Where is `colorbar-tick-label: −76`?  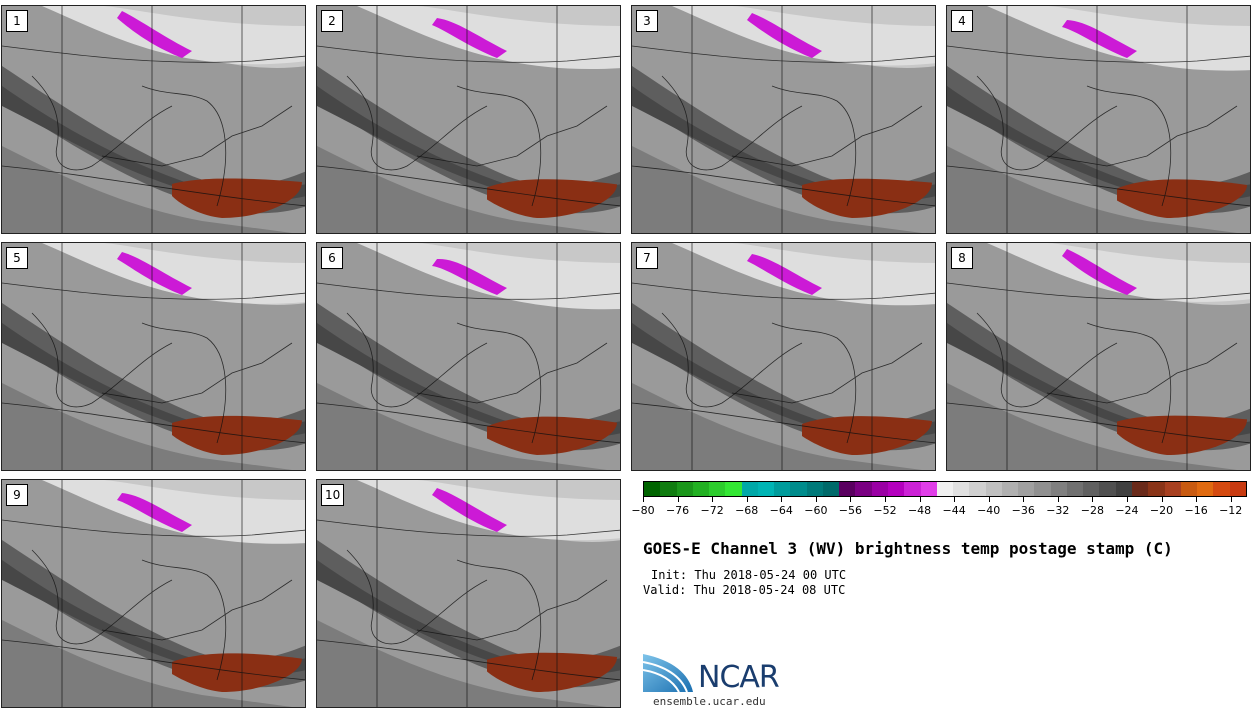 colorbar-tick-label: −76 is located at coordinates (677, 510).